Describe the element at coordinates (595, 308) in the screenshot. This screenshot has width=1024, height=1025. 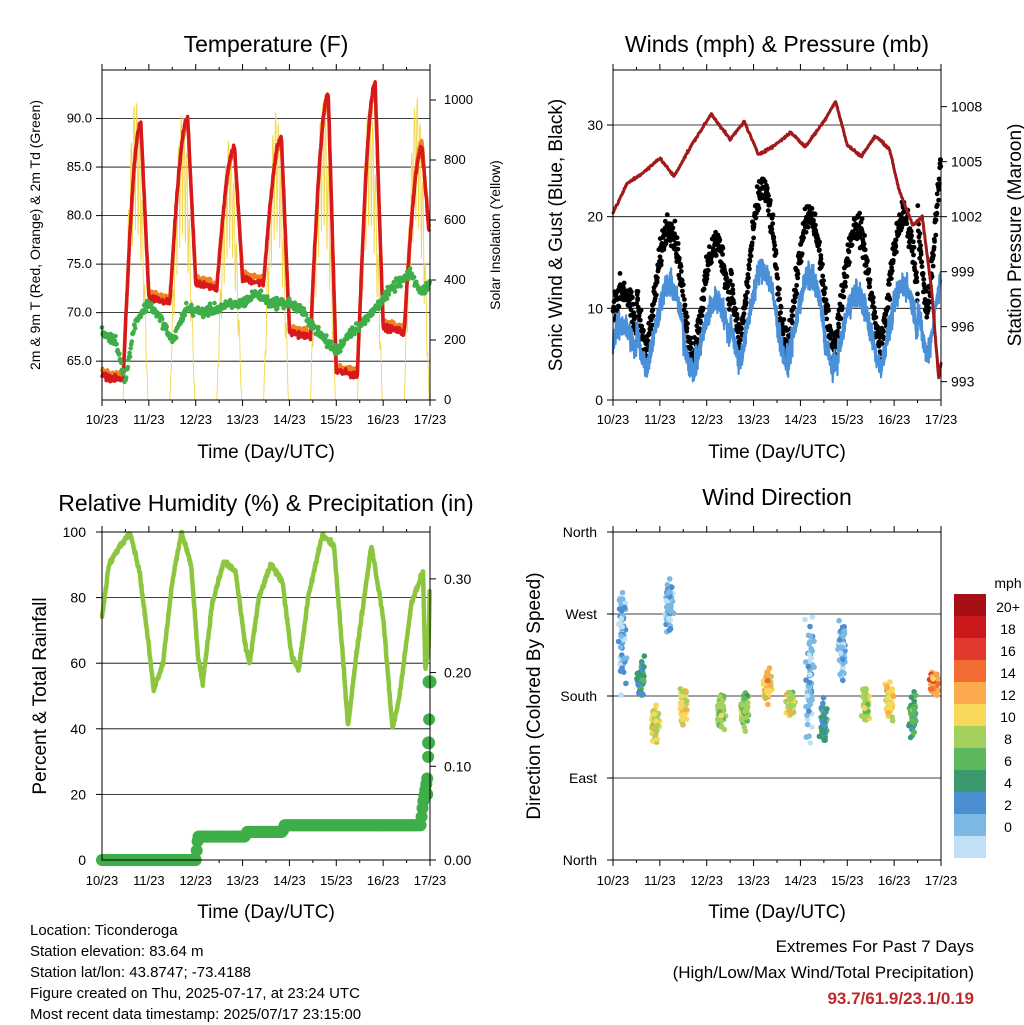
I see `y-tick-label: 10` at that location.